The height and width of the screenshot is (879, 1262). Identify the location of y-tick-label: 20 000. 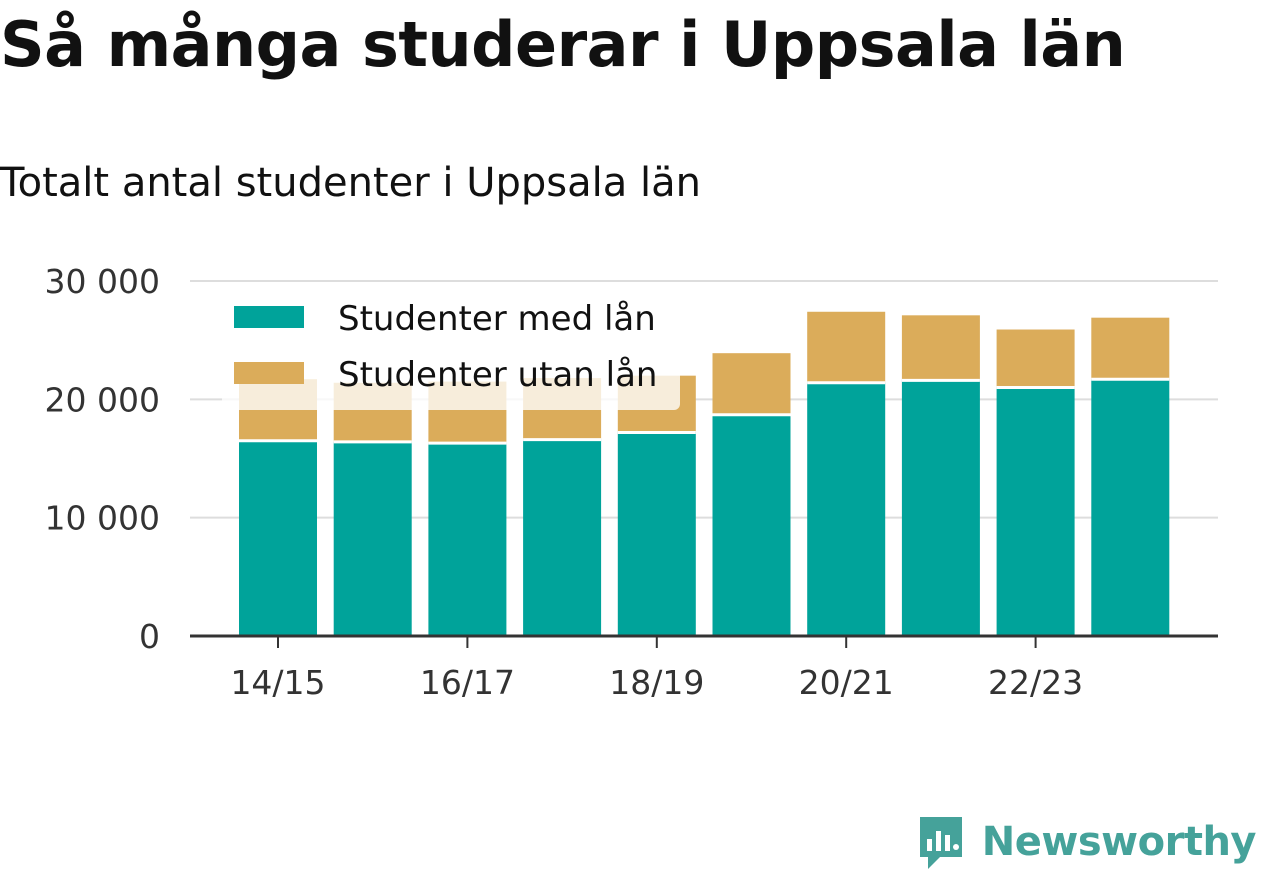
(102, 399).